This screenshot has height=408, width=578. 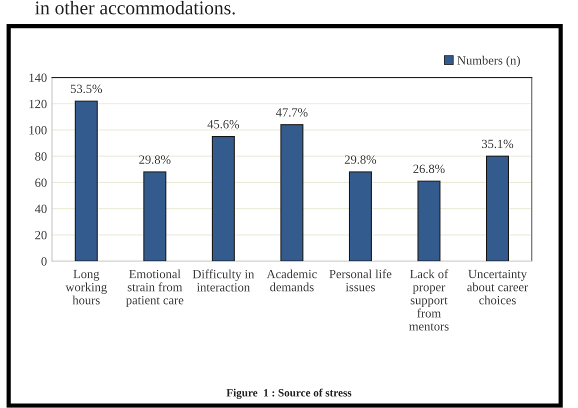 What do you see at coordinates (291, 280) in the screenshot?
I see `x-tick-label: Academic demands` at bounding box center [291, 280].